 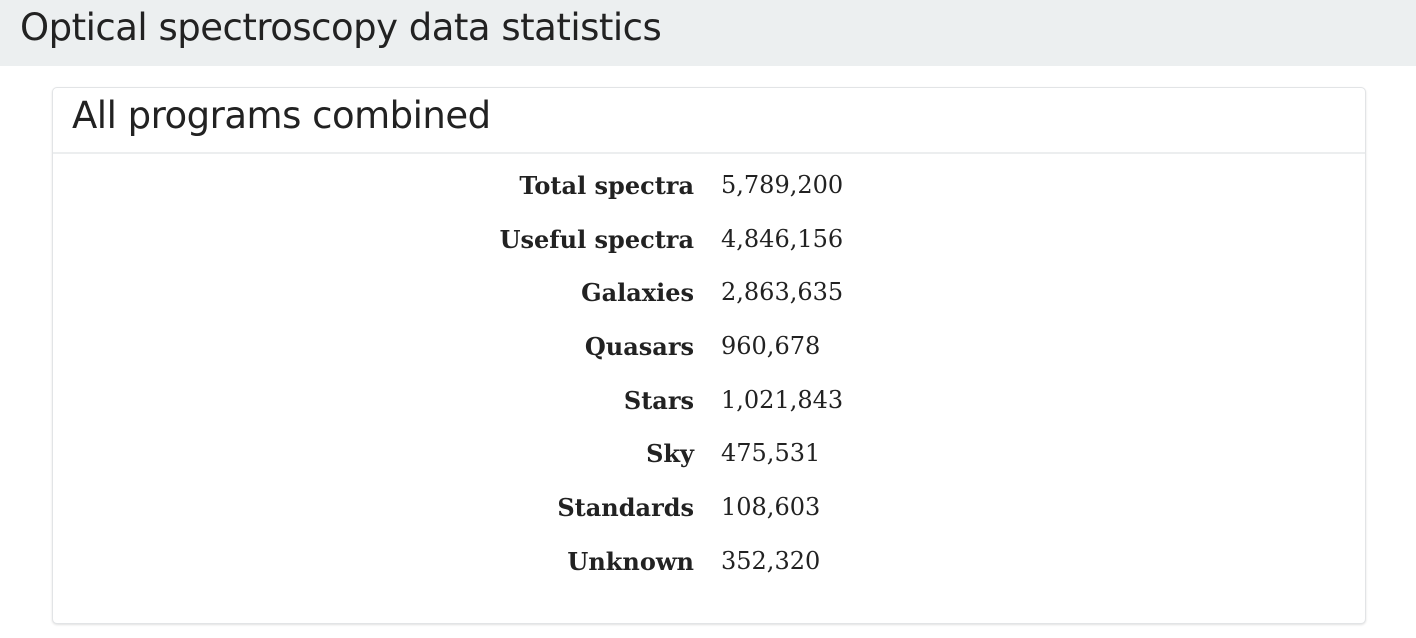 What do you see at coordinates (771, 507) in the screenshot?
I see `stat-value: 108,603` at bounding box center [771, 507].